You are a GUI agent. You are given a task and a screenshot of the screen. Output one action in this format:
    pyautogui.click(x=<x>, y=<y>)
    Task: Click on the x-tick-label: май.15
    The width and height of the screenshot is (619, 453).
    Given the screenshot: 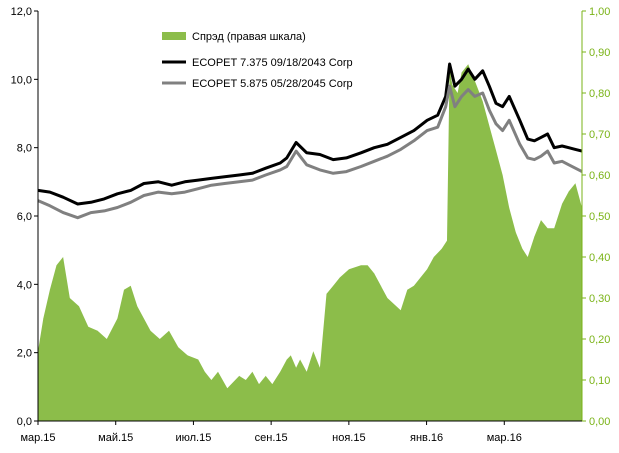 What is the action you would take?
    pyautogui.click(x=115, y=438)
    